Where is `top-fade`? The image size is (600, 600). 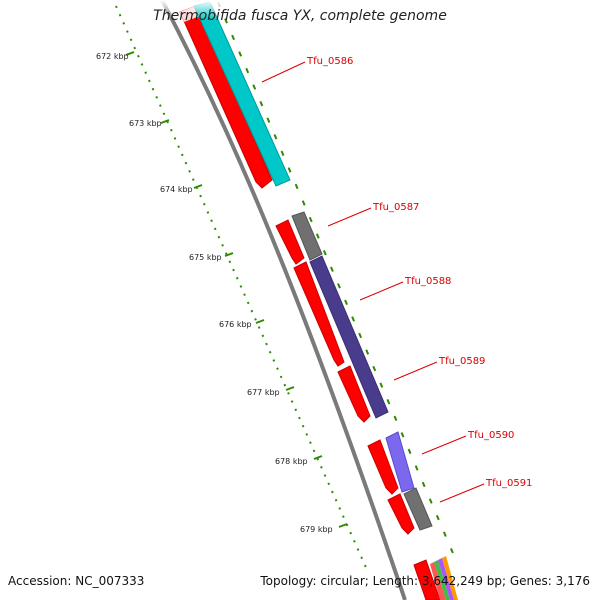
top-fade is located at coordinates (195, 10).